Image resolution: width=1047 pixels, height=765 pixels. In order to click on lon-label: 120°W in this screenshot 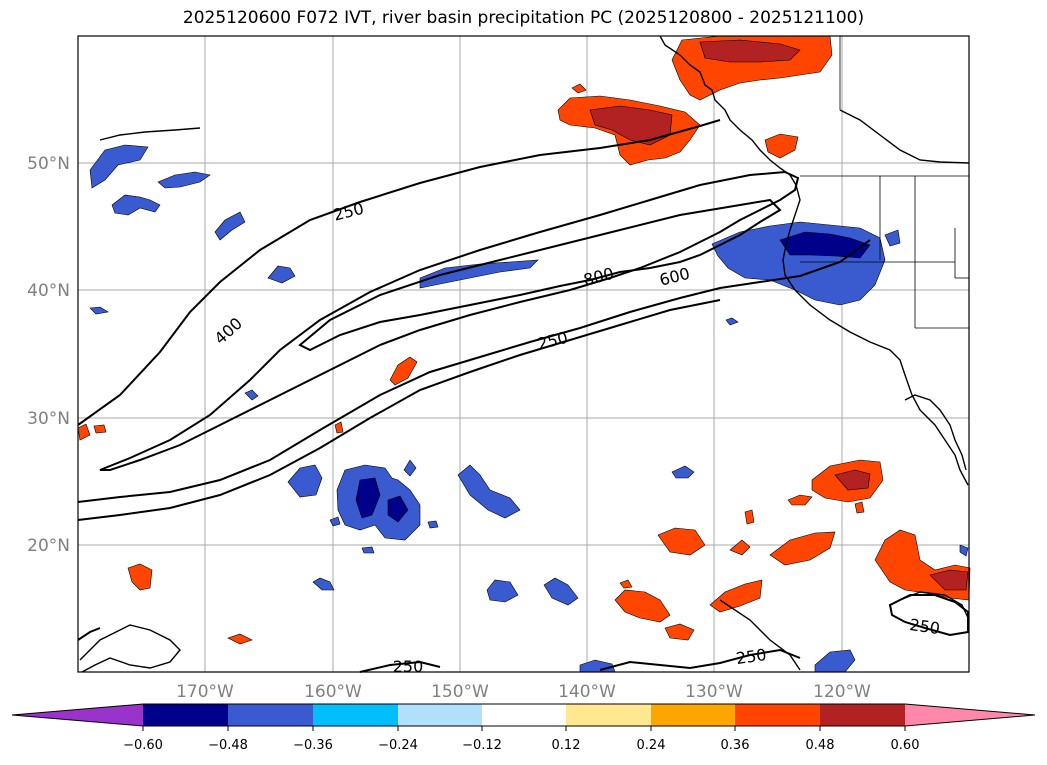, I will do `click(842, 692)`.